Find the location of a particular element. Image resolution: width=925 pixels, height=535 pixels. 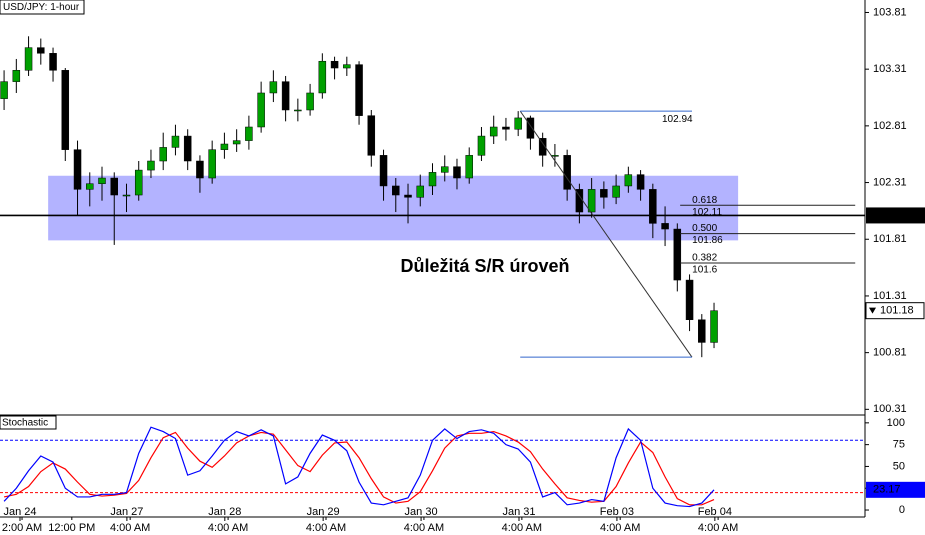

fib-price-label: 101.6 is located at coordinates (704, 270).